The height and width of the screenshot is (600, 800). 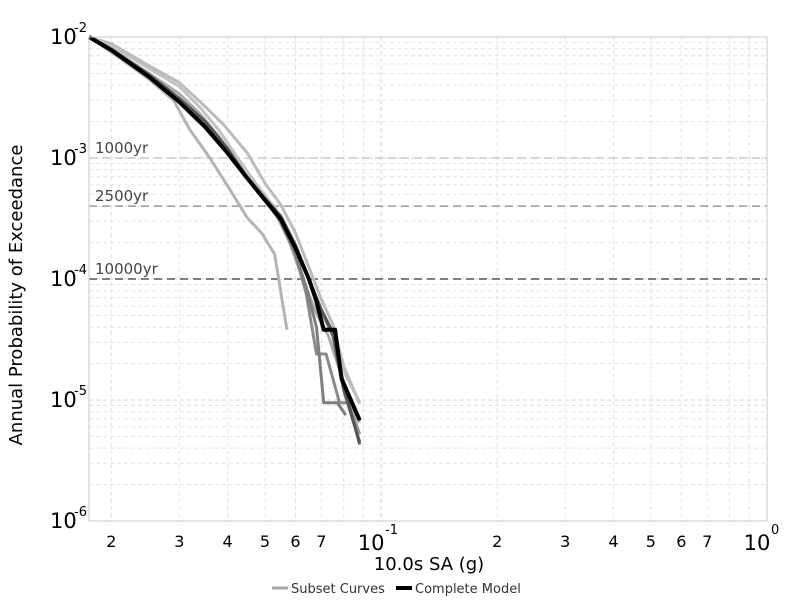 I want to click on y-tick-label-0: 10, so click(x=63, y=37).